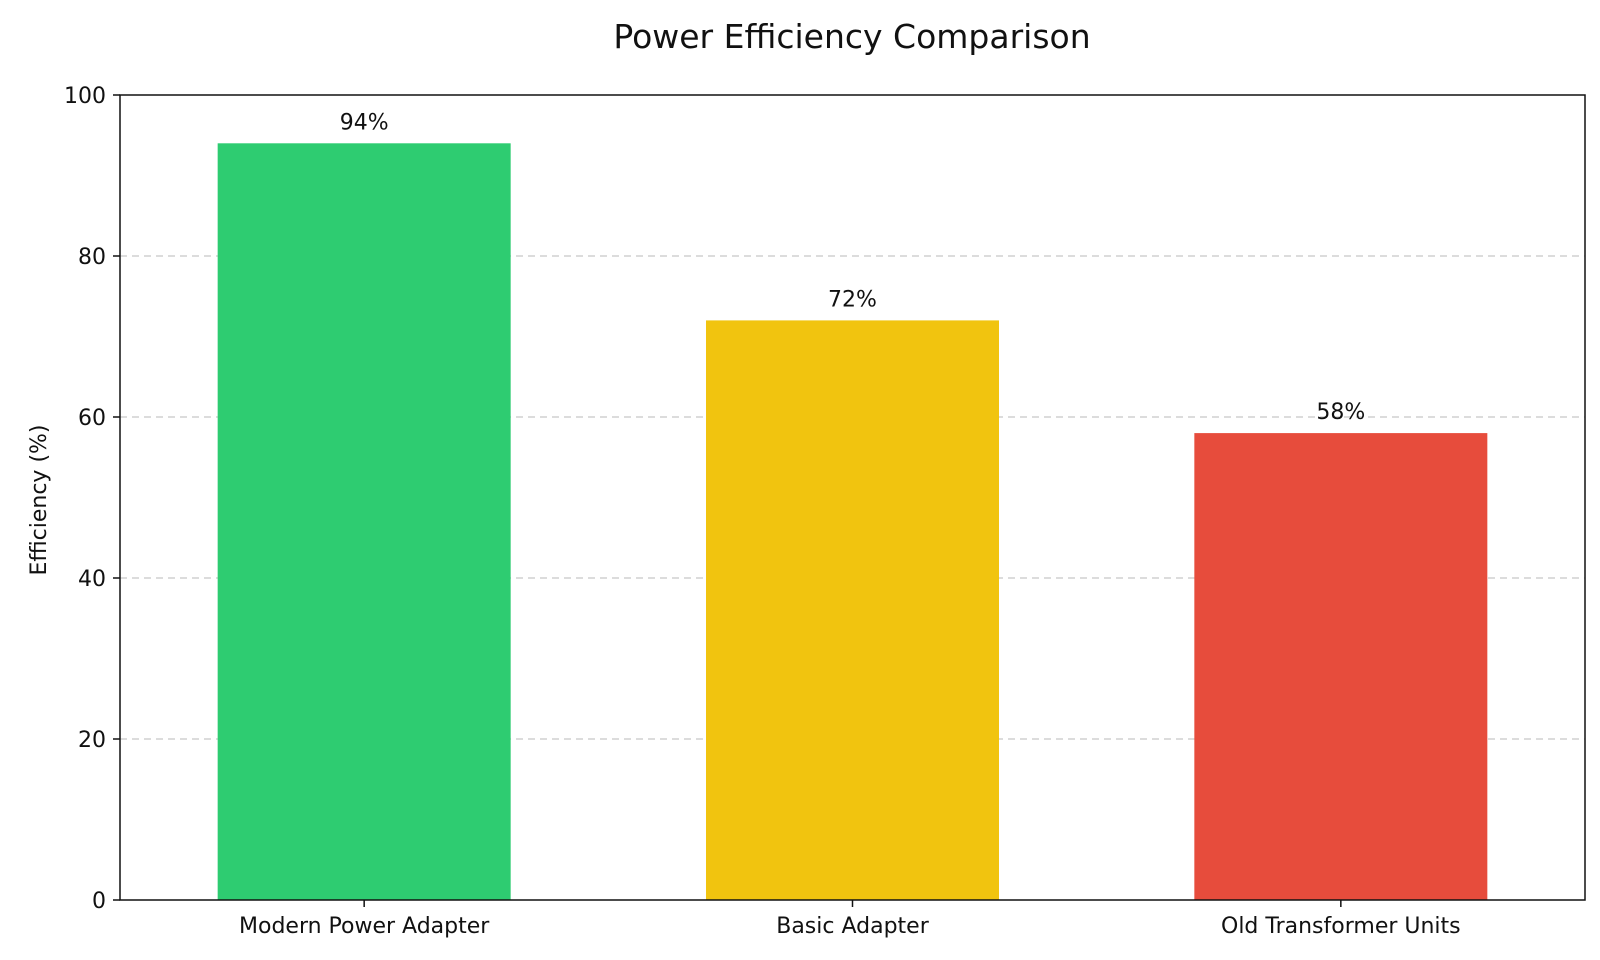 Image resolution: width=1600 pixels, height=960 pixels. What do you see at coordinates (92, 579) in the screenshot?
I see `y-tick-label: 40` at bounding box center [92, 579].